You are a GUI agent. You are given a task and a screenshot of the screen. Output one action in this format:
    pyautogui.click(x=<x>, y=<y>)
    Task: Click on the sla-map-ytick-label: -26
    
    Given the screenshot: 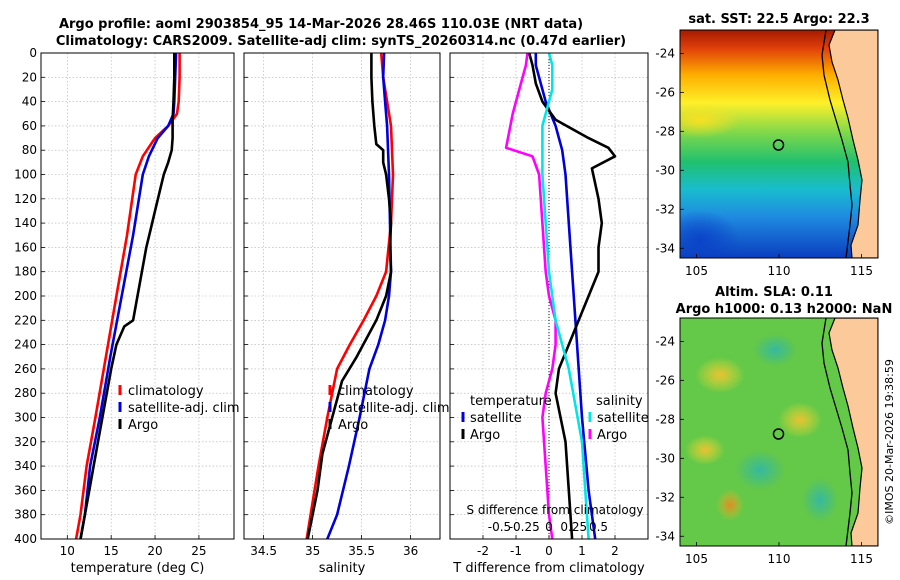 What is the action you would take?
    pyautogui.click(x=665, y=380)
    